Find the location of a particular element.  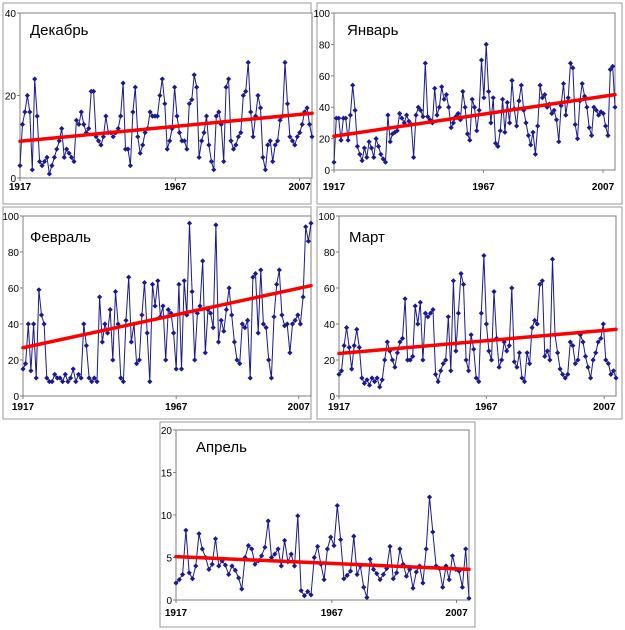

y-tick-label: 80 is located at coordinates (330, 253).